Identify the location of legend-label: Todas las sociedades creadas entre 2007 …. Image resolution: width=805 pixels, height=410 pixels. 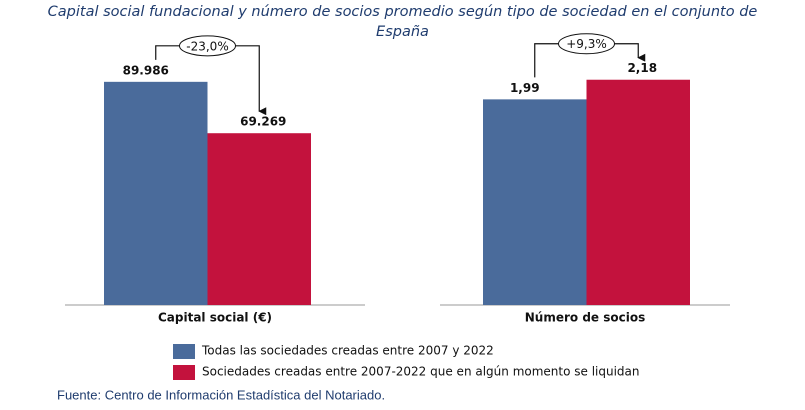
(347, 351).